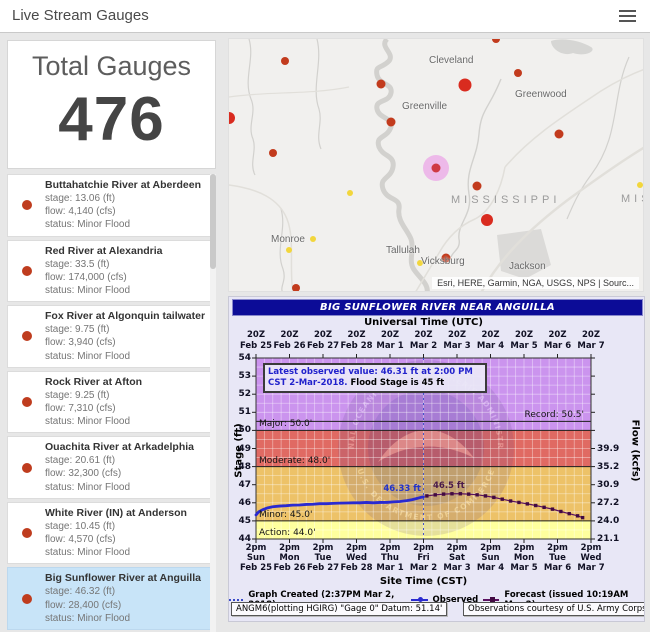 This screenshot has width=650, height=632. What do you see at coordinates (86, 277) in the screenshot?
I see `gauge-detail-line: flow: 174,000 (cfs)` at bounding box center [86, 277].